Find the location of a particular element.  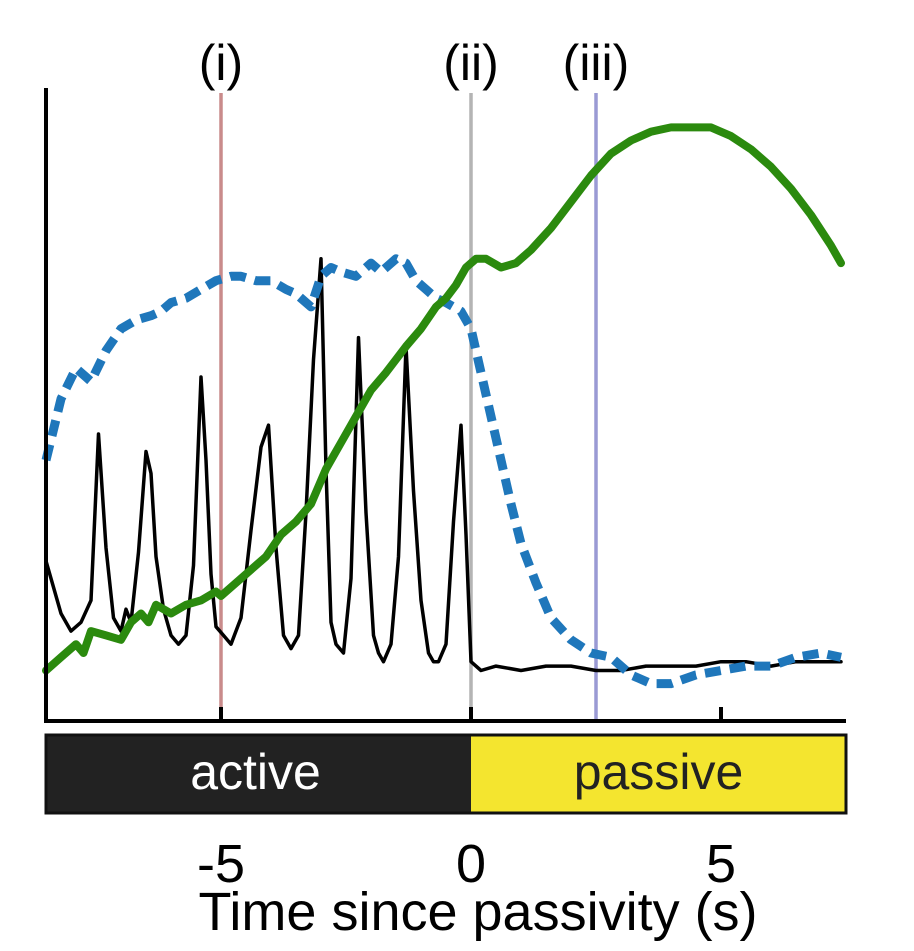

marker-label-2: (ii) is located at coordinates (471, 63).